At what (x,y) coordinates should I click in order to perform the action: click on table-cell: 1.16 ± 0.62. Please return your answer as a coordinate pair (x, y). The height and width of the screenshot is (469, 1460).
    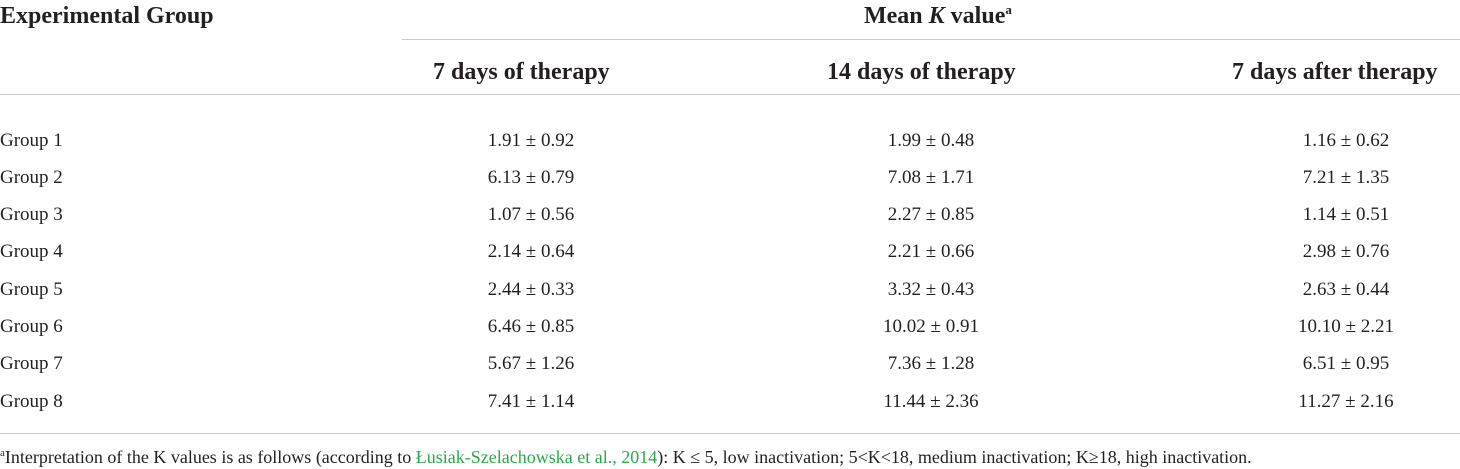
    Looking at the image, I should click on (1346, 140).